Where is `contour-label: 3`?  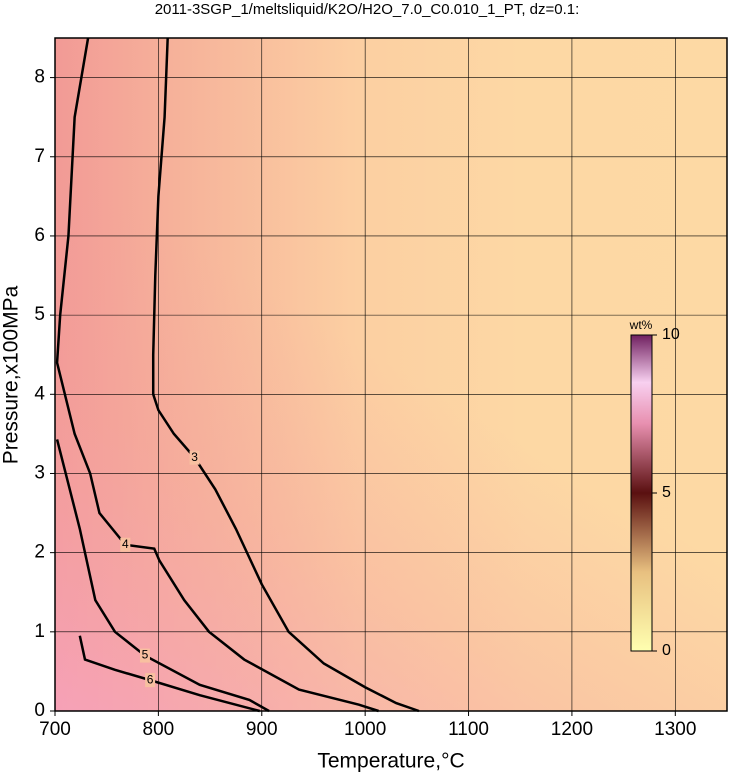
contour-label: 3 is located at coordinates (194, 457).